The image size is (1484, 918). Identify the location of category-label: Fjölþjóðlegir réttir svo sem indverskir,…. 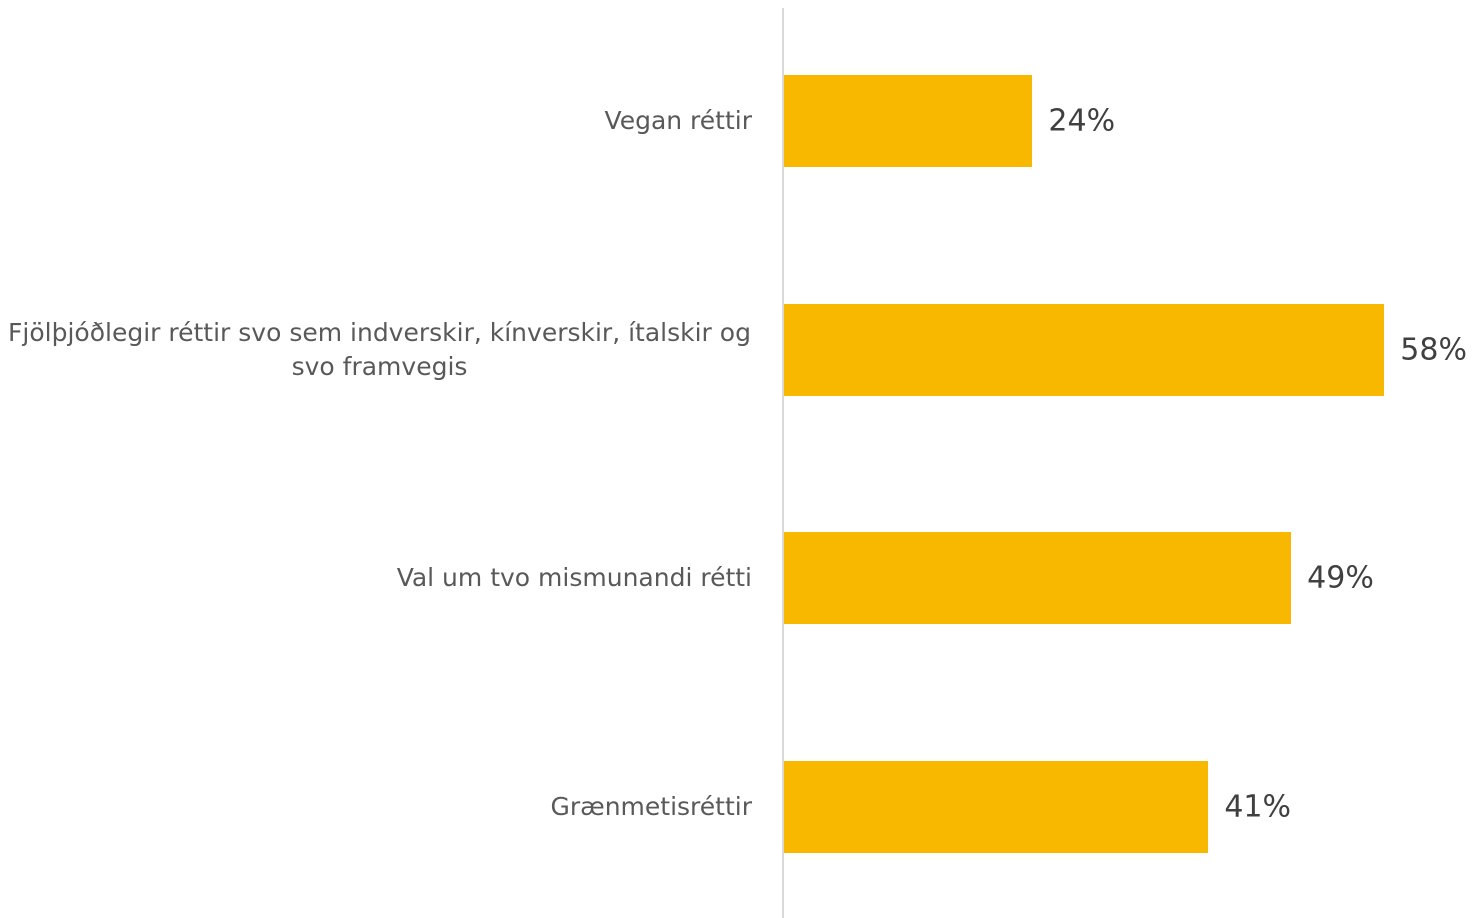
(379, 349).